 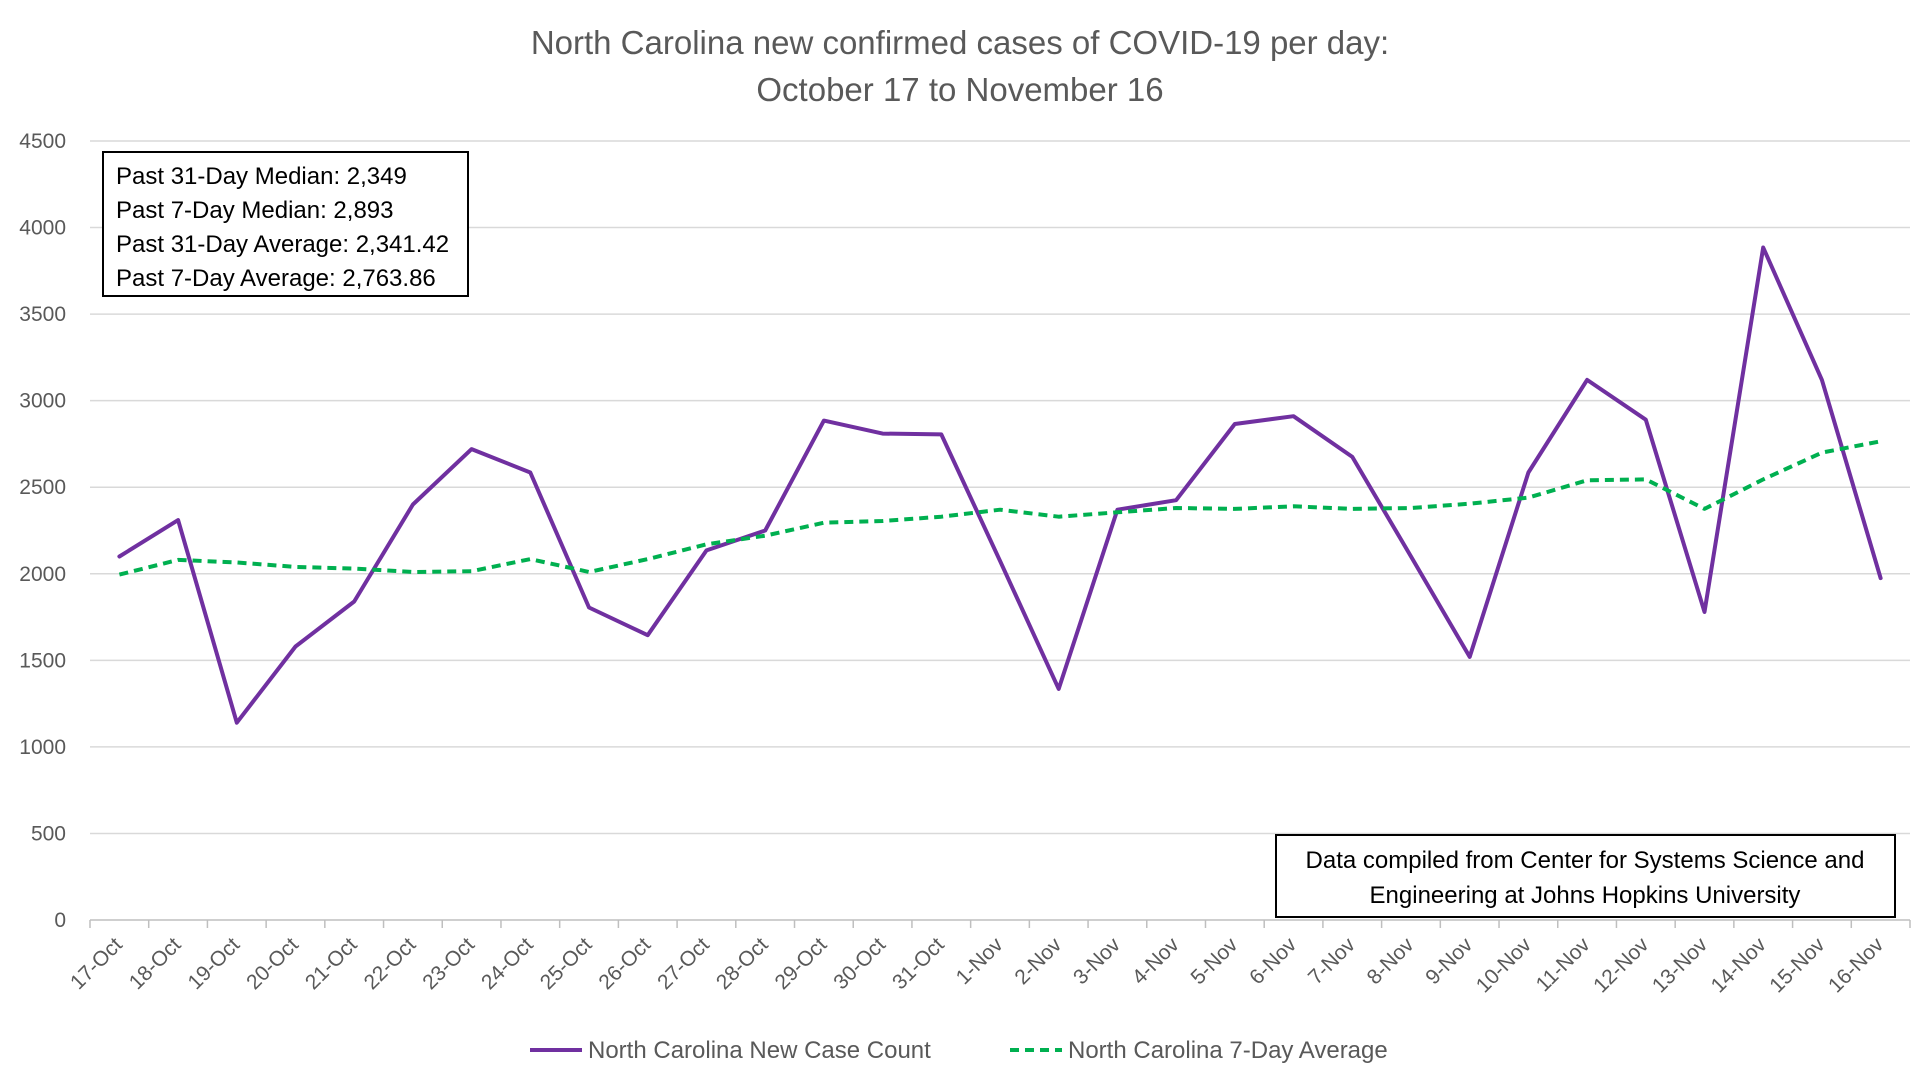 I want to click on x-tick-label-15-Nov: 15-Nov, so click(x=1797, y=965).